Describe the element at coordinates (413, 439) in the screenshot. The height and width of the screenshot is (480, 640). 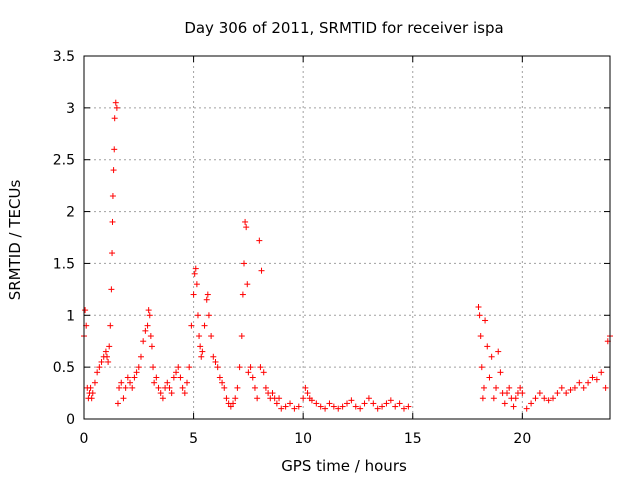
I see `x-tick-label: 15` at that location.